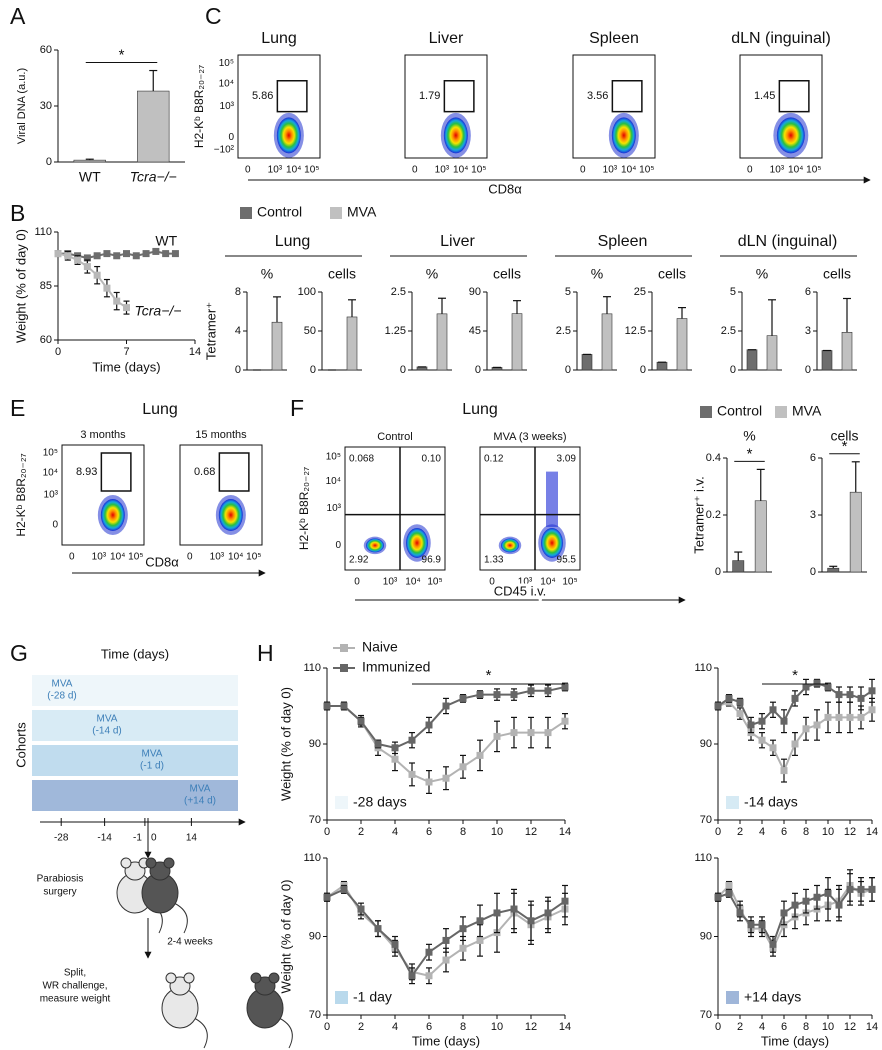 This screenshot has height=1050, width=882. Describe the element at coordinates (192, 838) in the screenshot. I see `time-tick-label: 14` at that location.